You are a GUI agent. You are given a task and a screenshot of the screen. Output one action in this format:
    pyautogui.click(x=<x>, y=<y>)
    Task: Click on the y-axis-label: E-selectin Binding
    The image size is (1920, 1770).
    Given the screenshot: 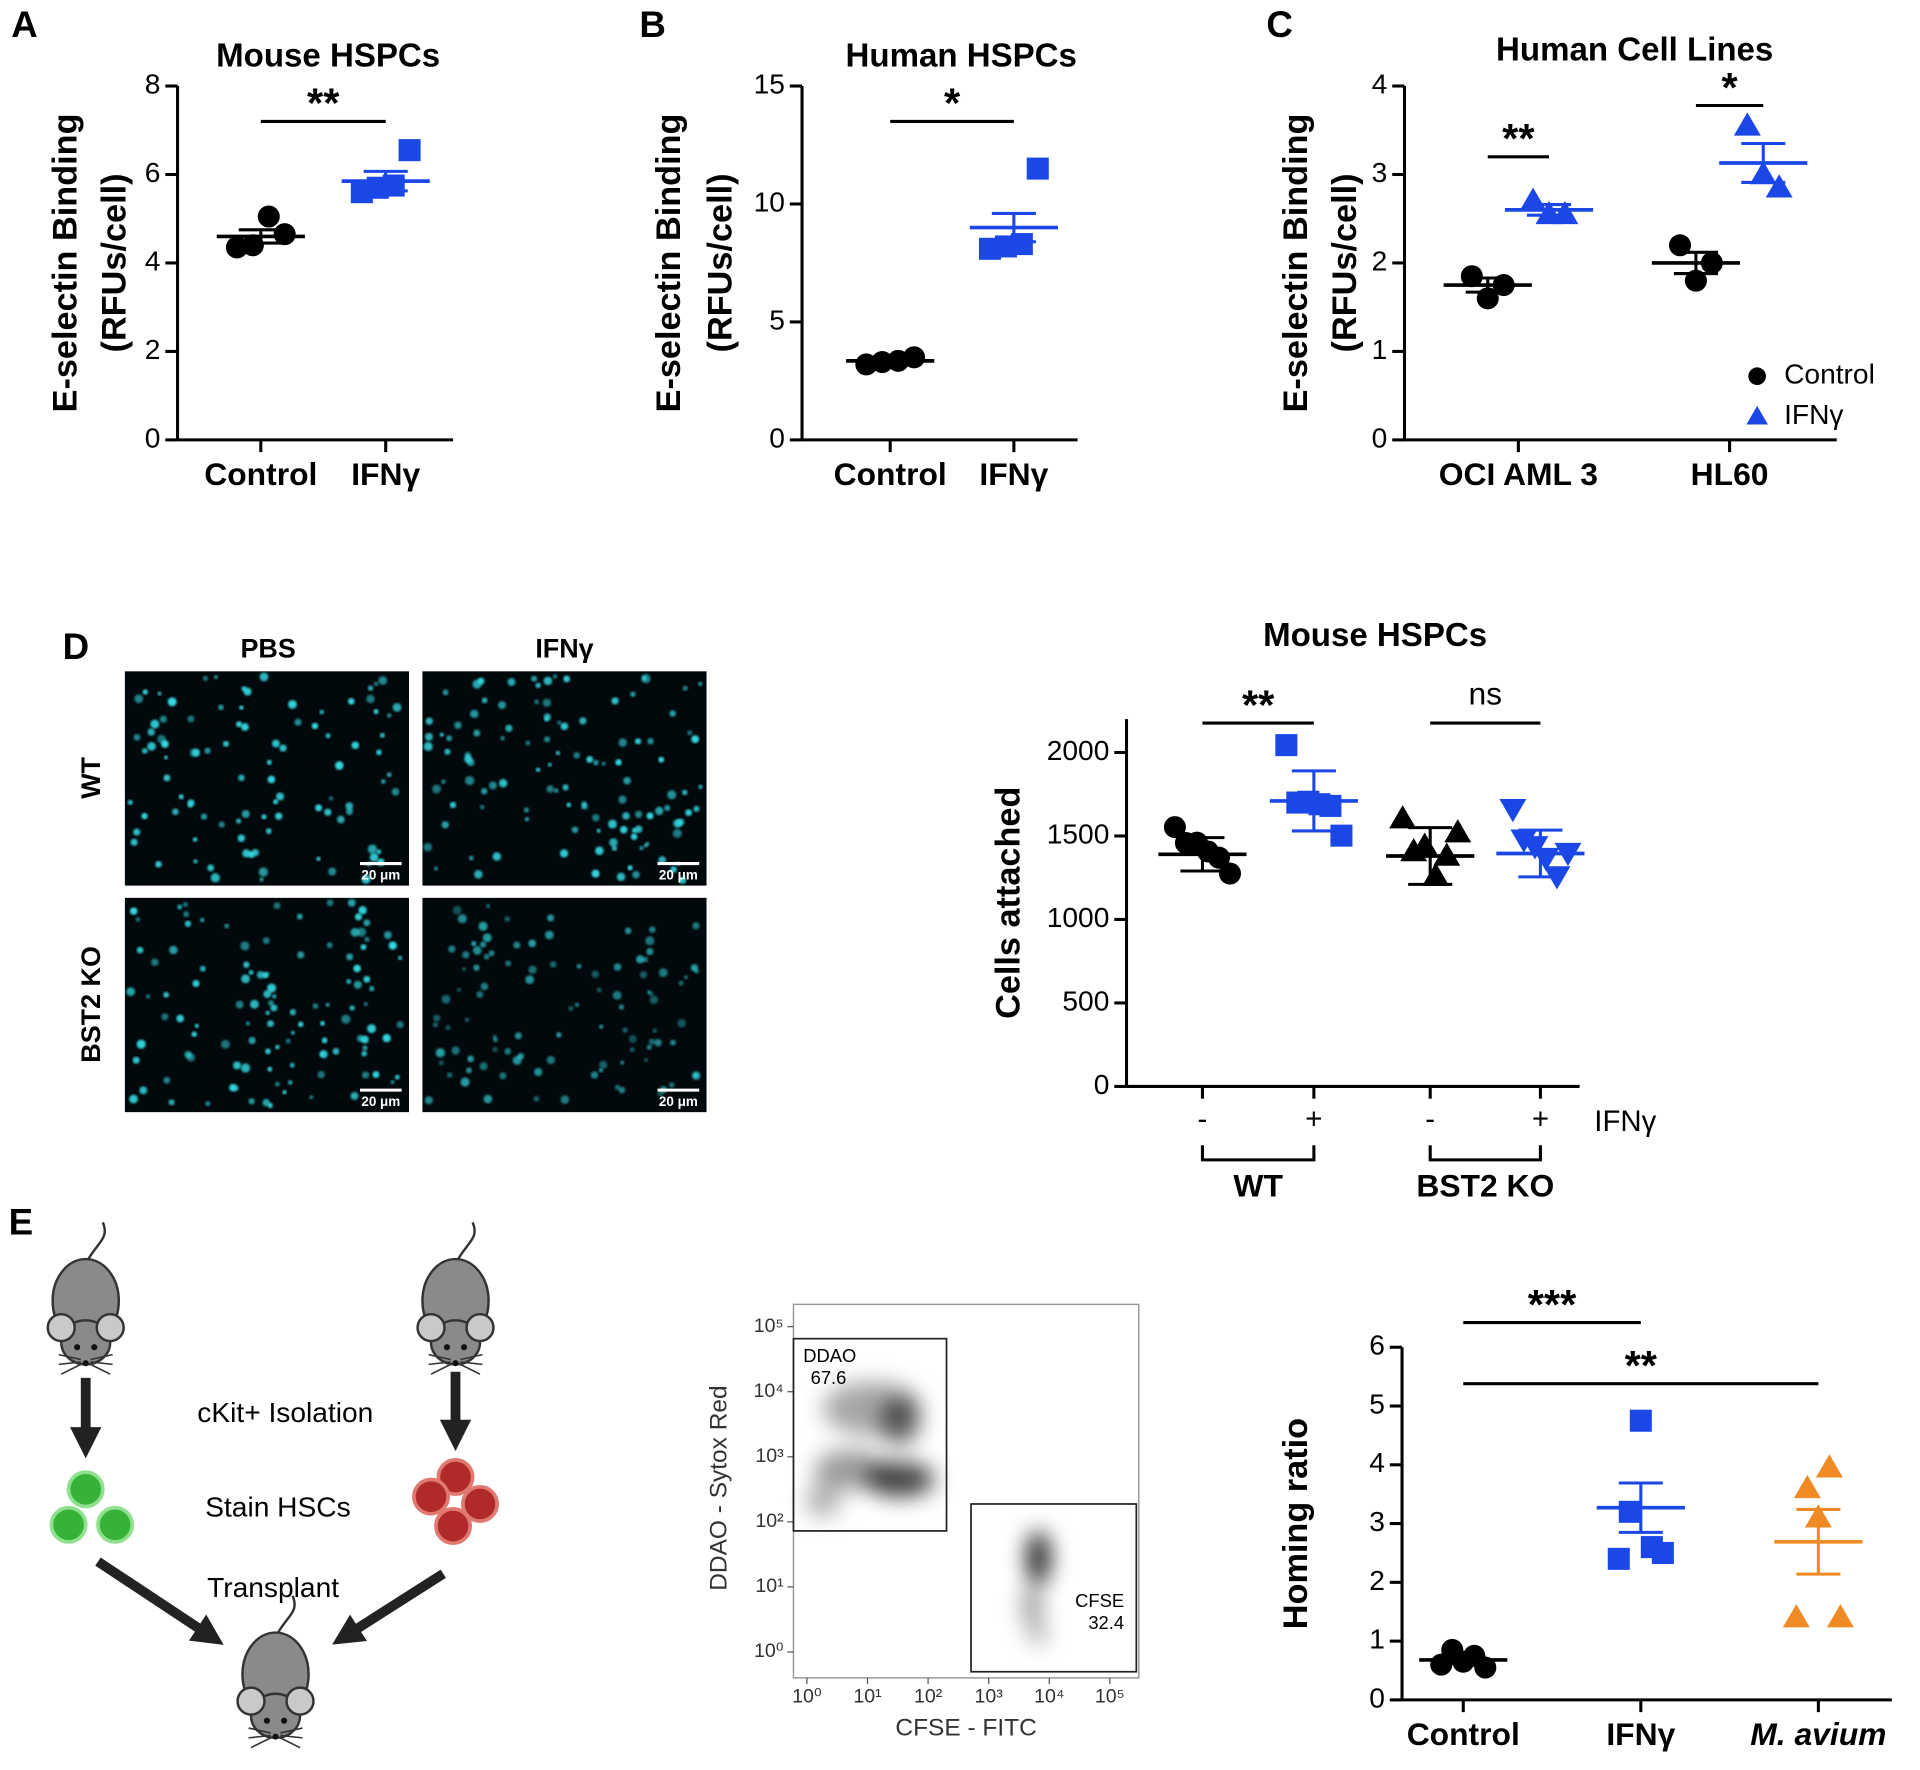 What is the action you would take?
    pyautogui.click(x=65, y=263)
    